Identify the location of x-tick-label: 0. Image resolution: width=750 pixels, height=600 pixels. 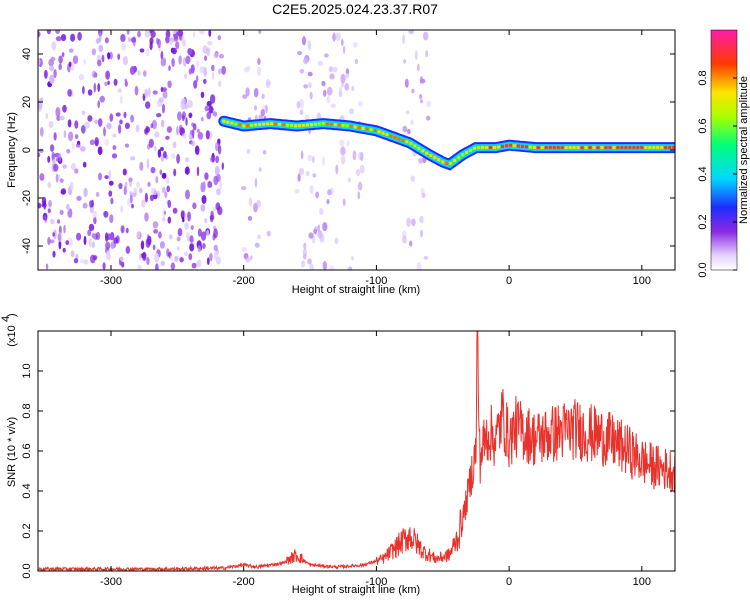
(509, 582).